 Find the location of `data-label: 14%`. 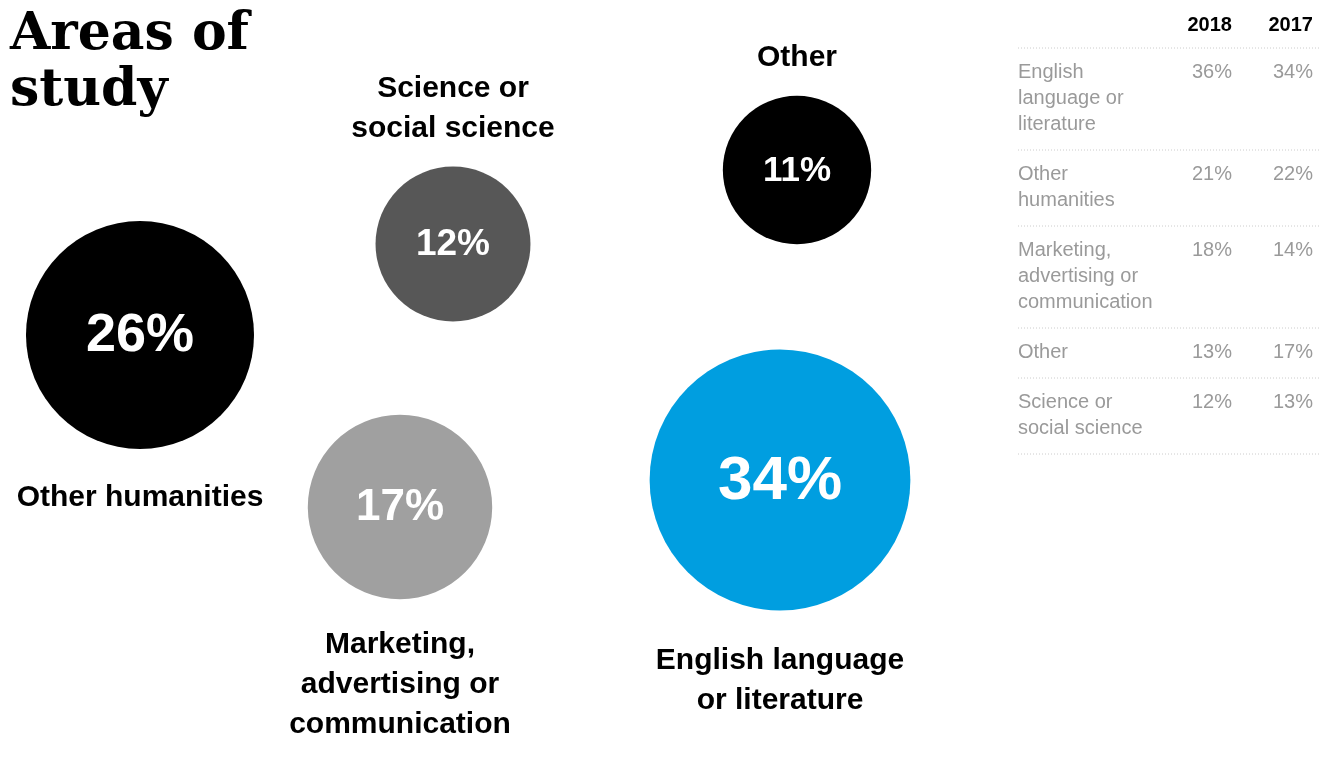

data-label: 14% is located at coordinates (1293, 249).